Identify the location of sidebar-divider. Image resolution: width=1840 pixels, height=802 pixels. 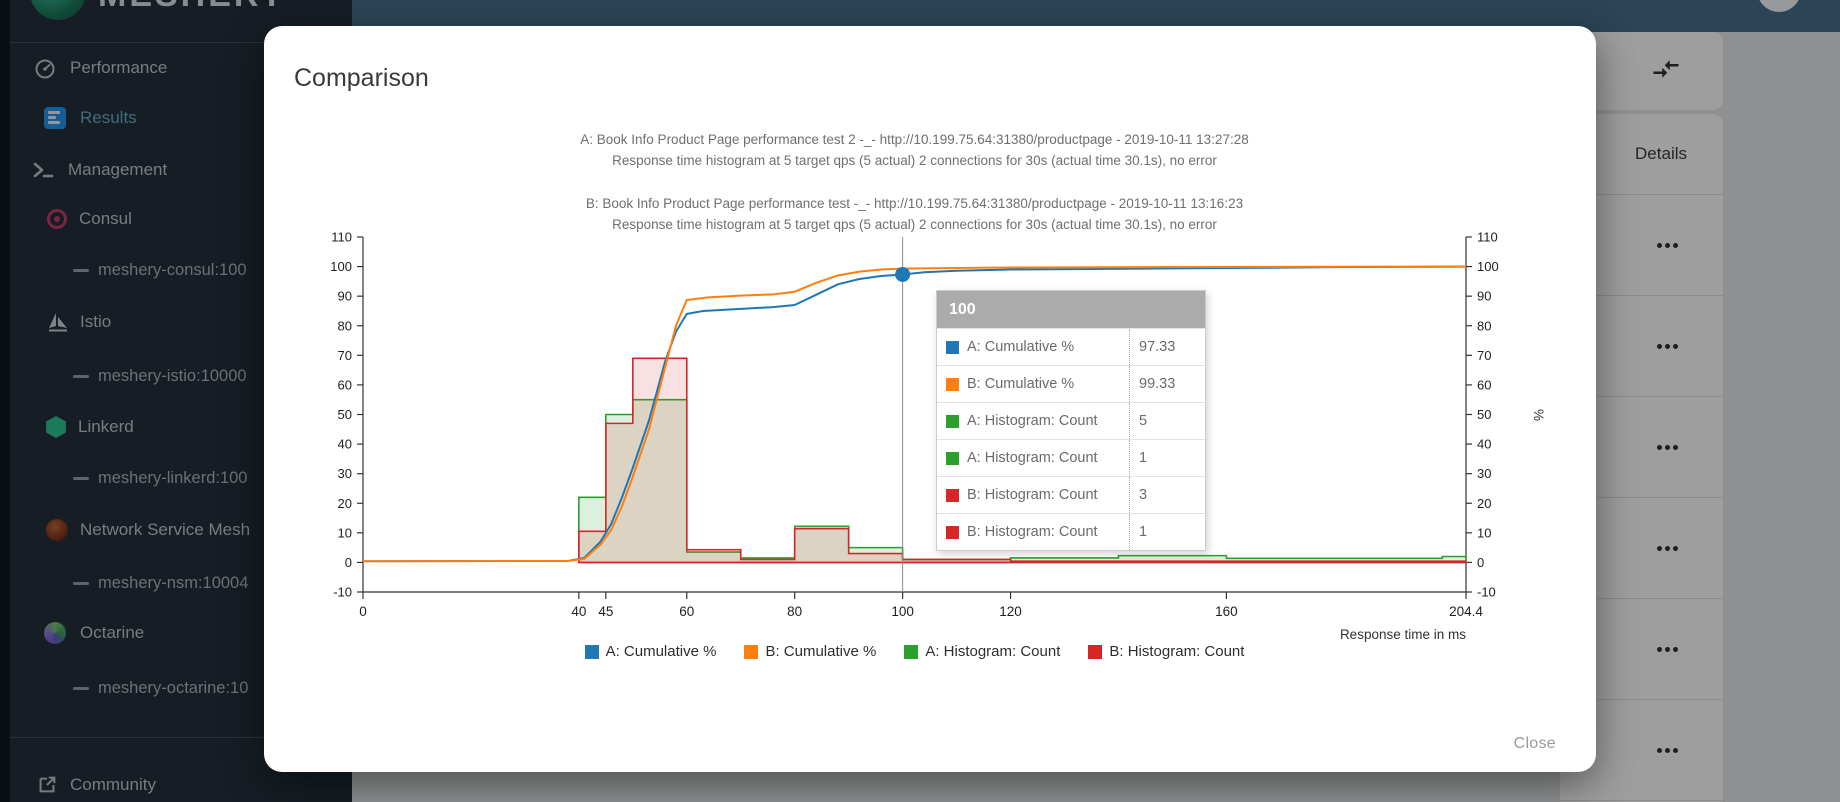
(181, 42).